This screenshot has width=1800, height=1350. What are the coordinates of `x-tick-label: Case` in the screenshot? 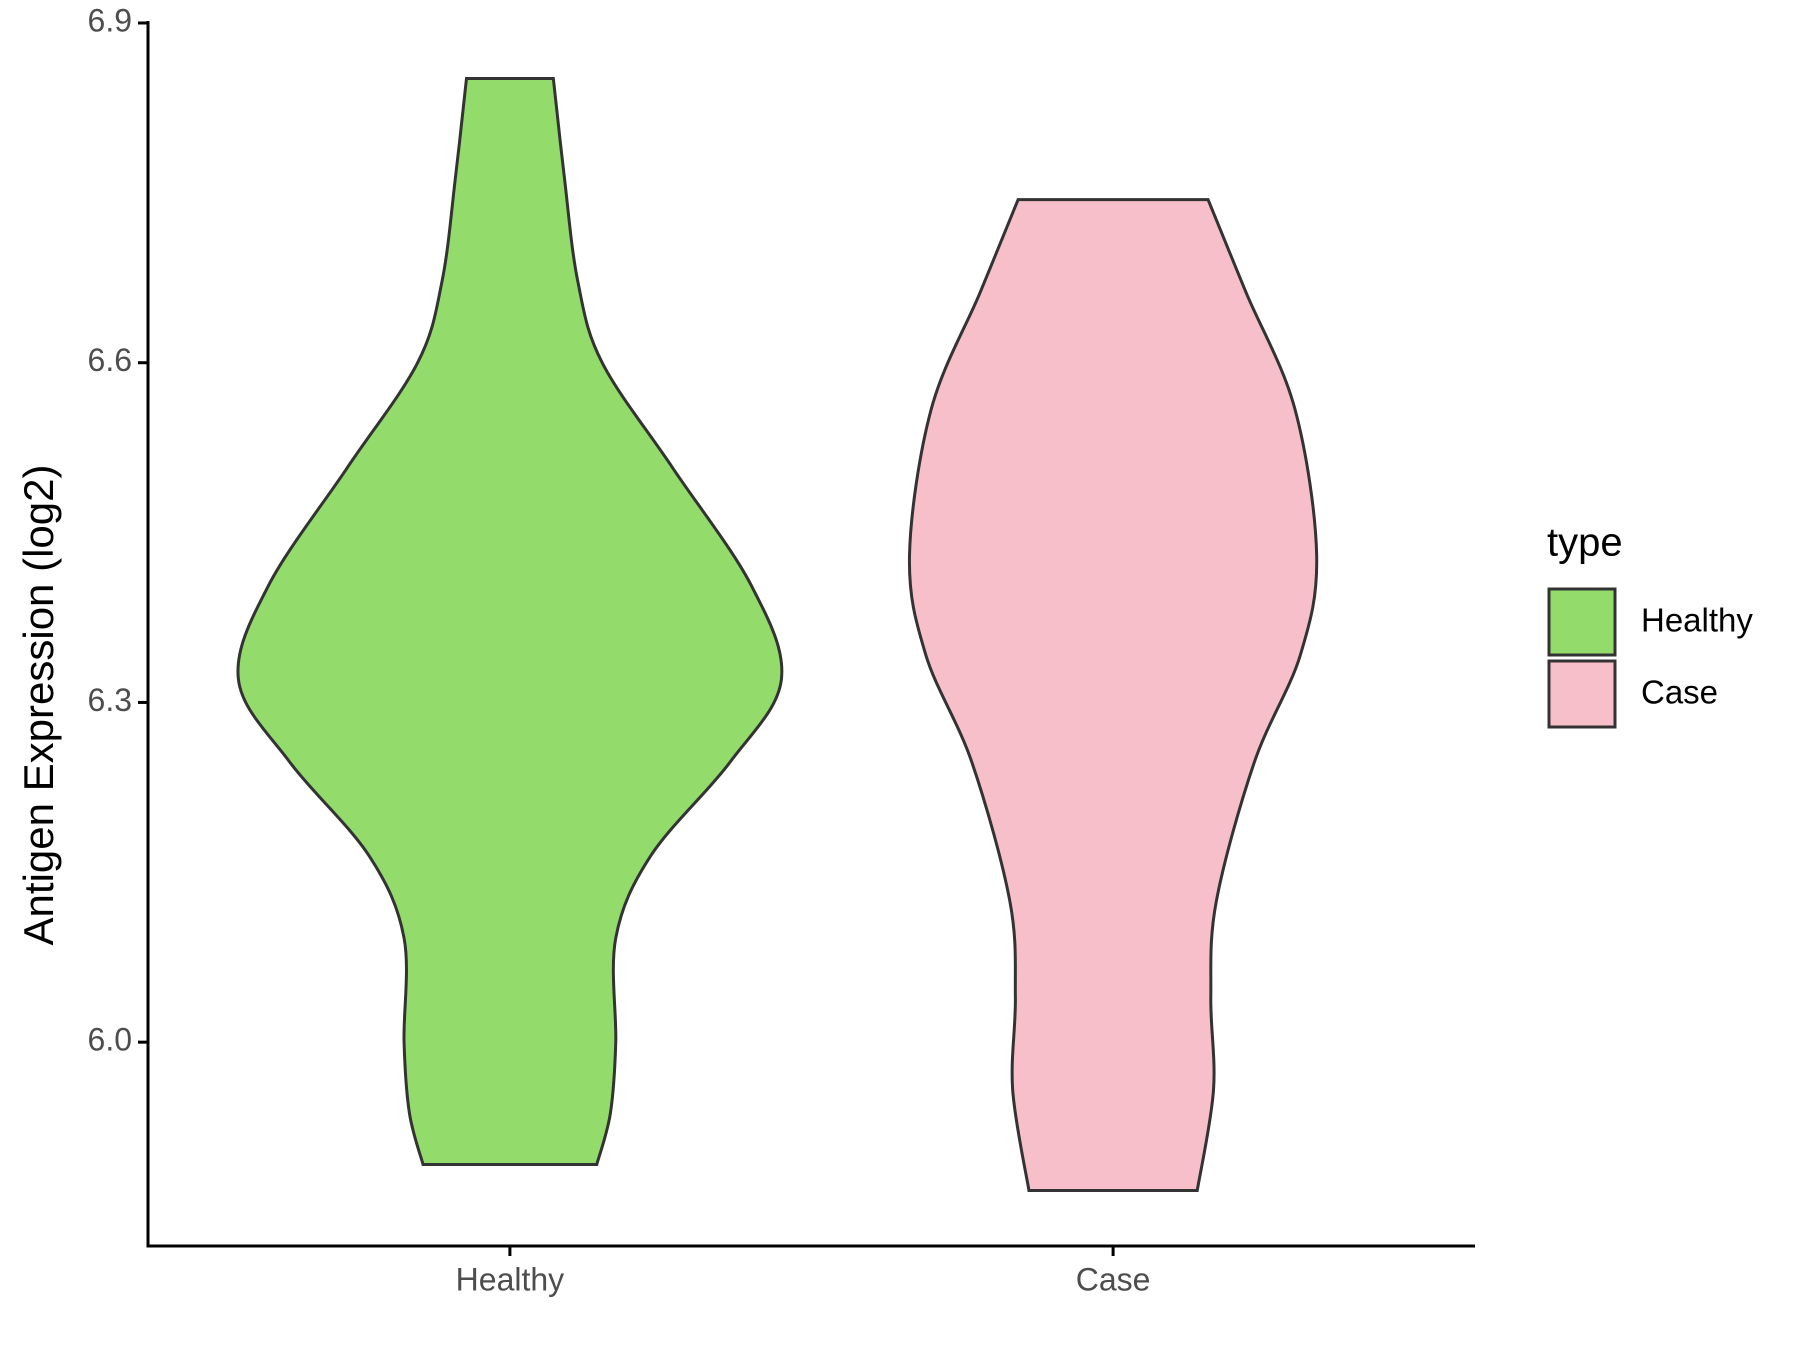 It's located at (1113, 1279).